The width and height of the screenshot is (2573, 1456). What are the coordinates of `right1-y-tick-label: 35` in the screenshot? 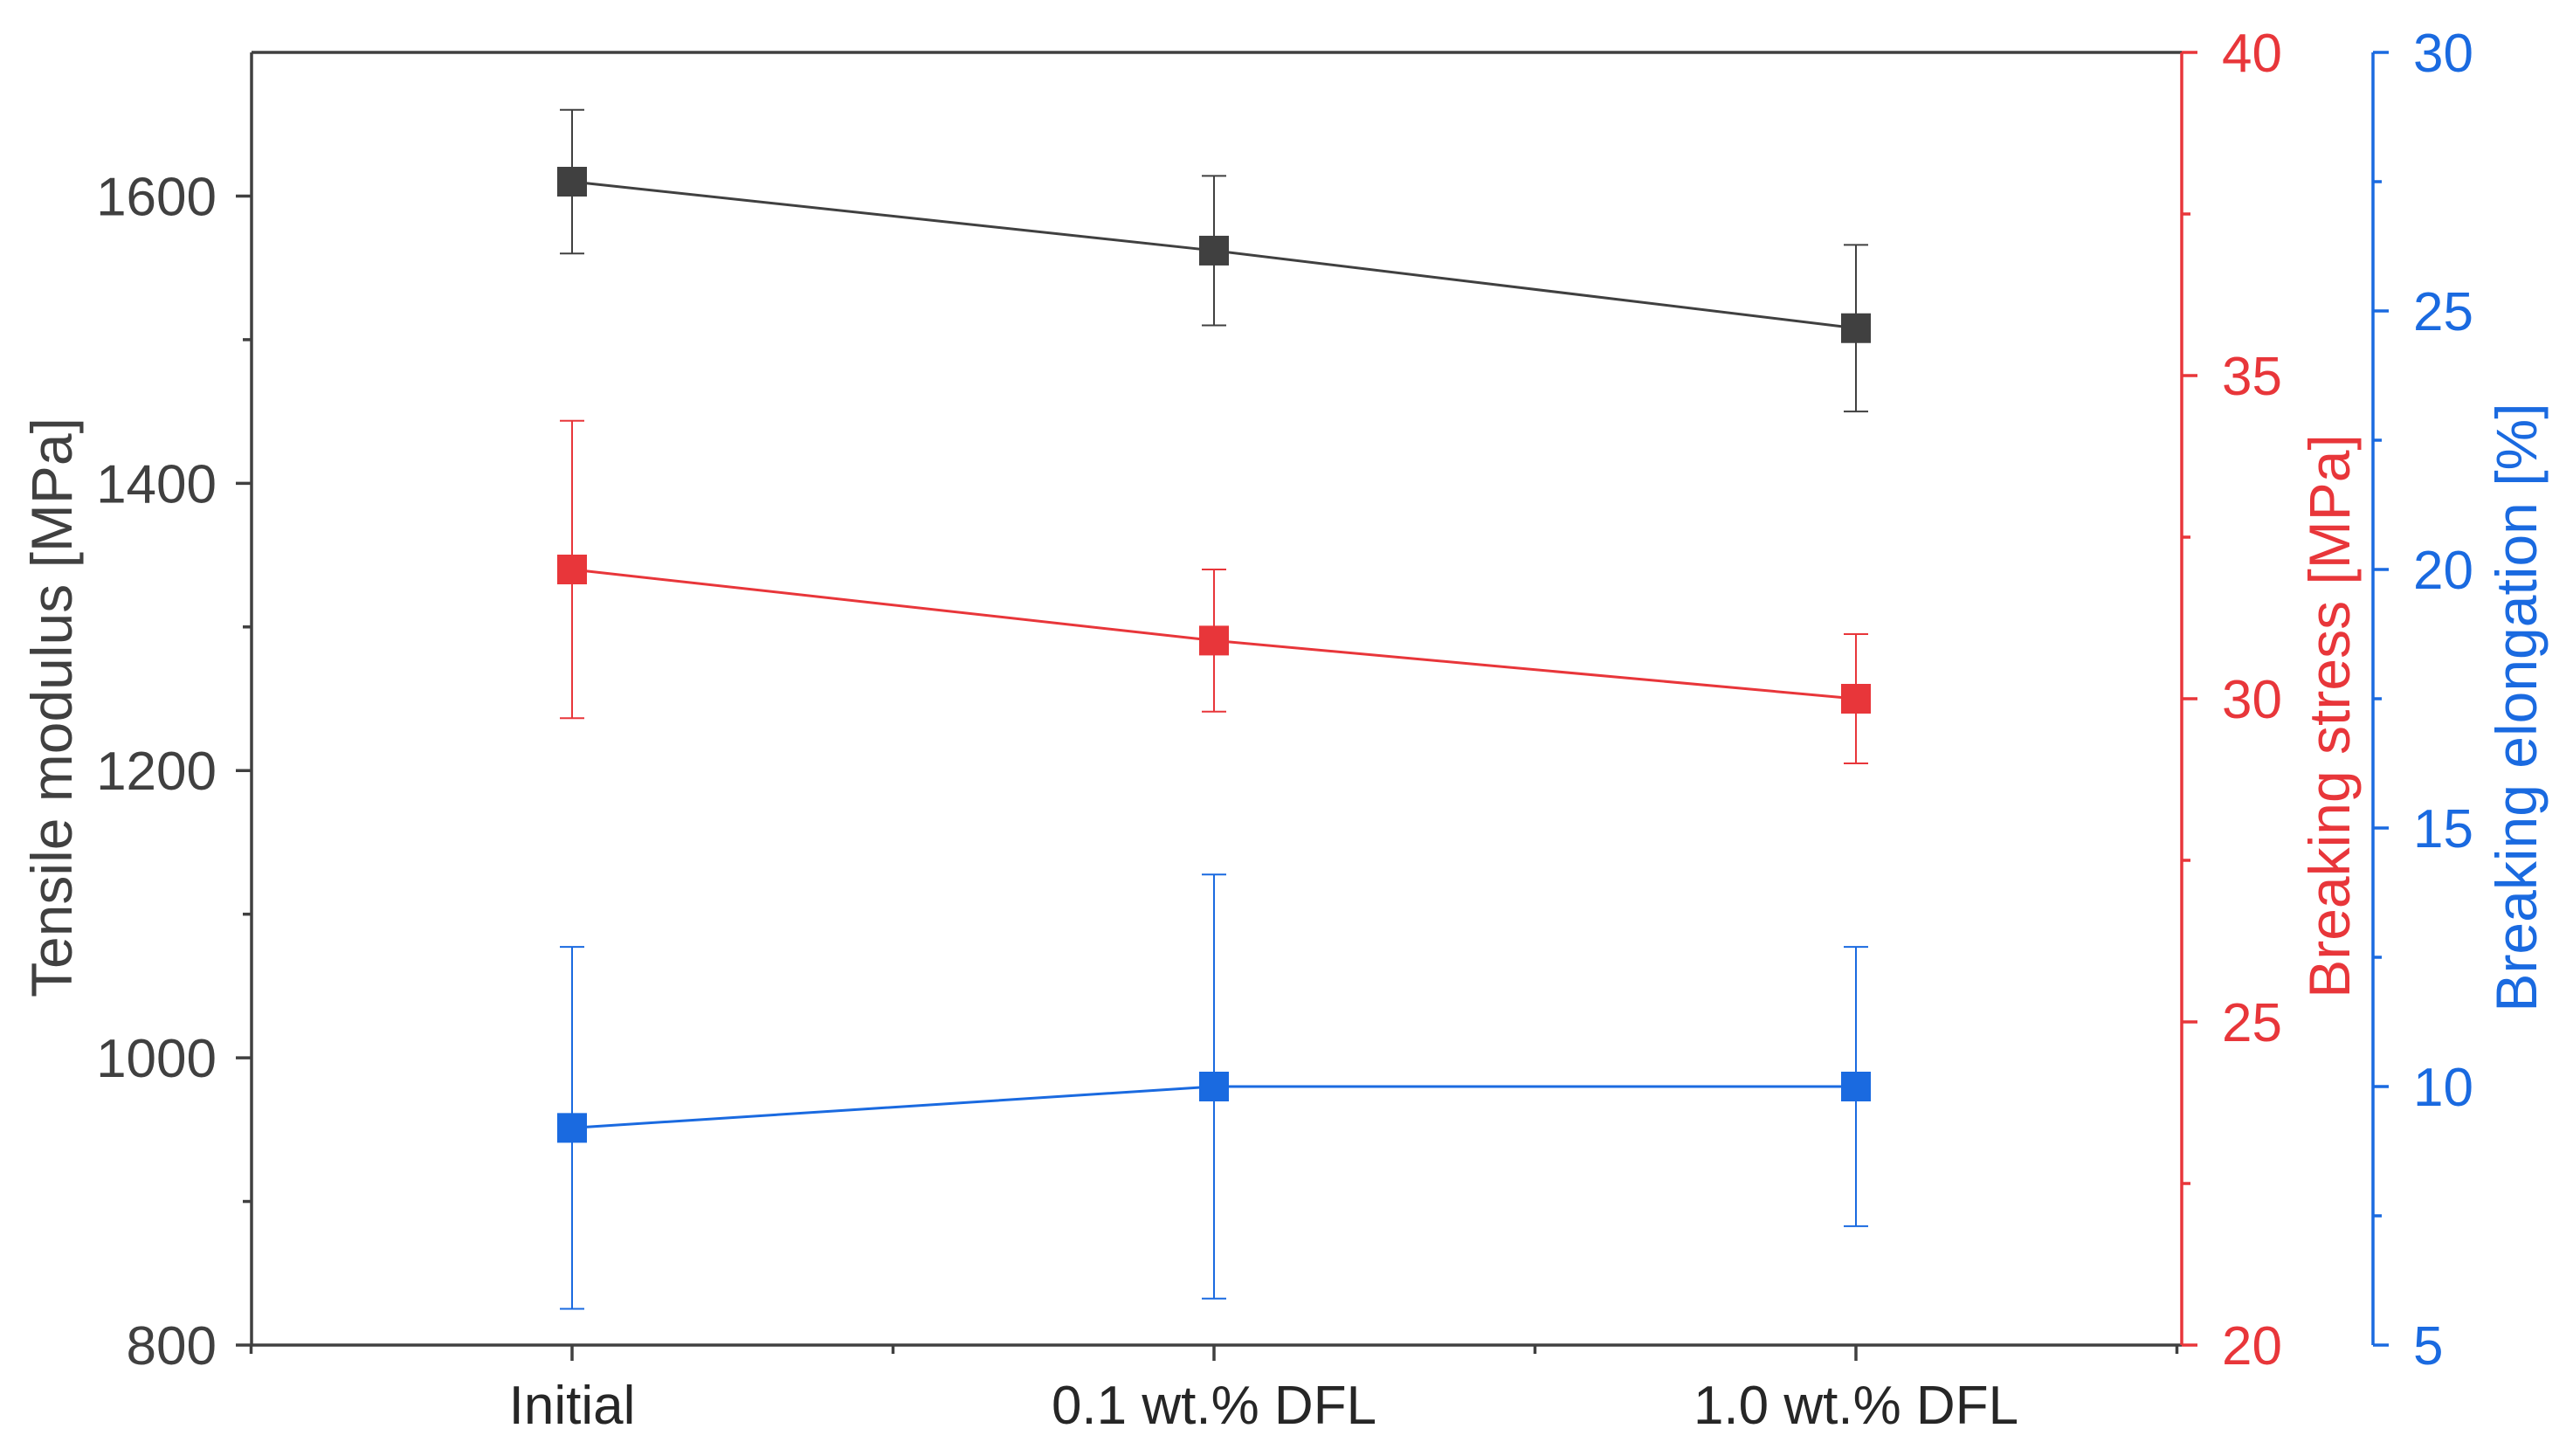 It's located at (2252, 377).